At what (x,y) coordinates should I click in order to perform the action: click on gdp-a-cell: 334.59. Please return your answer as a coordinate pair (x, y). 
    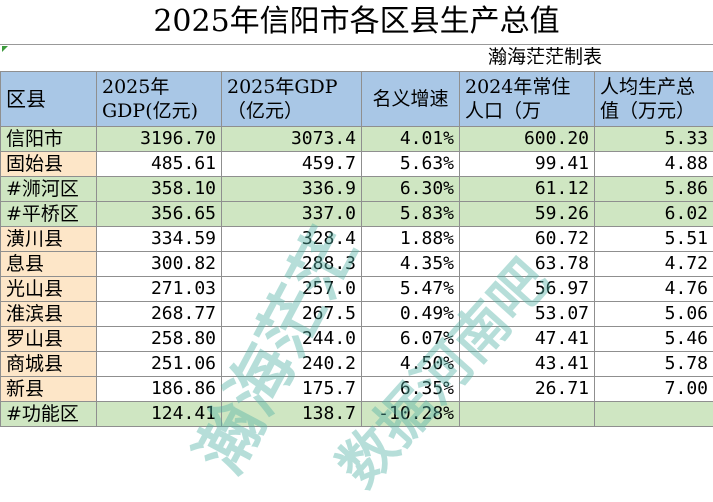
    Looking at the image, I should click on (159, 239).